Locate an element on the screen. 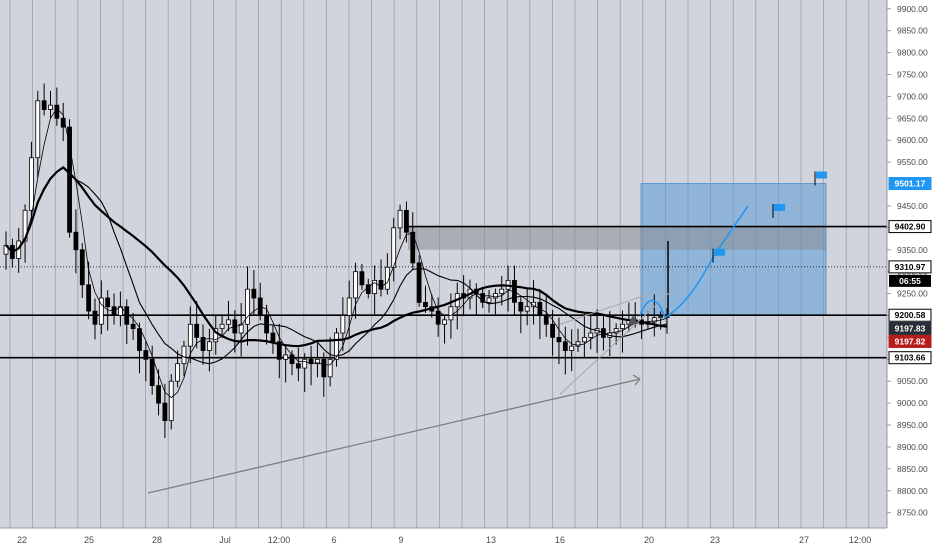  price-tag-label: 9197.83 is located at coordinates (910, 328).